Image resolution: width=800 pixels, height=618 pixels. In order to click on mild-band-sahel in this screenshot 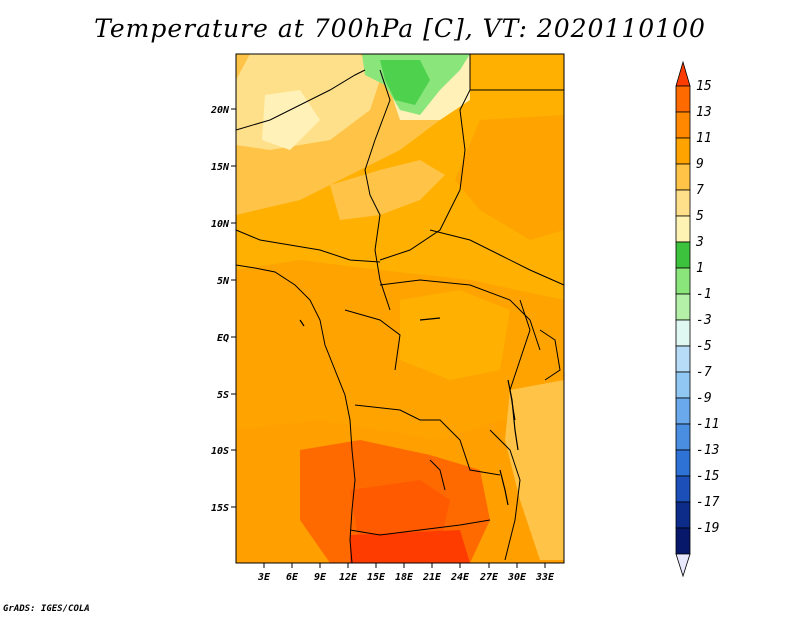, I will do `click(387, 190)`.